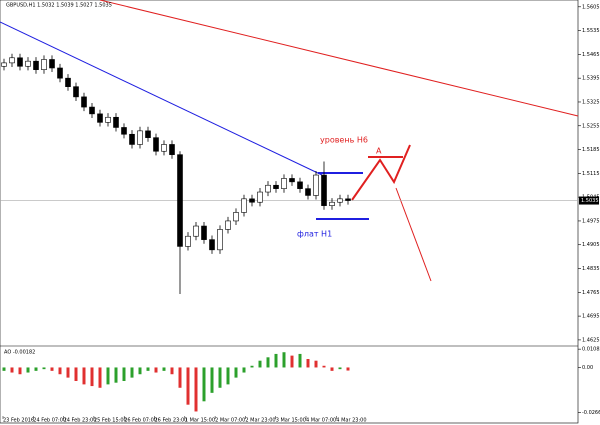 This screenshot has width=600, height=425. What do you see at coordinates (80, 421) in the screenshot?
I see `x-tick-label: 24 Feb 23:00` at bounding box center [80, 421].